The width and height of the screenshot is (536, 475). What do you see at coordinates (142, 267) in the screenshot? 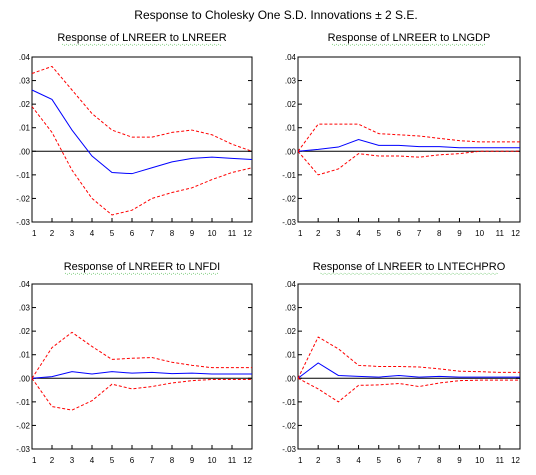
I see `panel-title: Response of LNREER to LNFDI` at bounding box center [142, 267].